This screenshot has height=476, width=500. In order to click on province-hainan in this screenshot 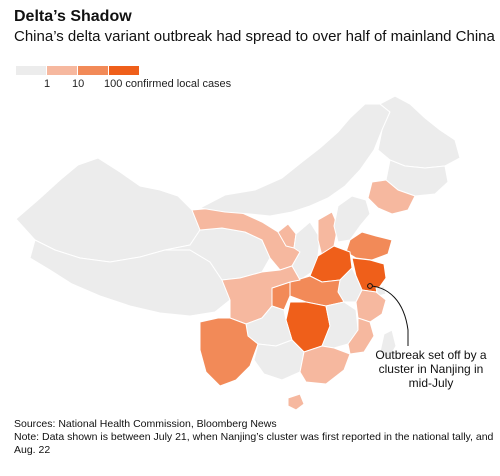, I will do `click(296, 402)`.